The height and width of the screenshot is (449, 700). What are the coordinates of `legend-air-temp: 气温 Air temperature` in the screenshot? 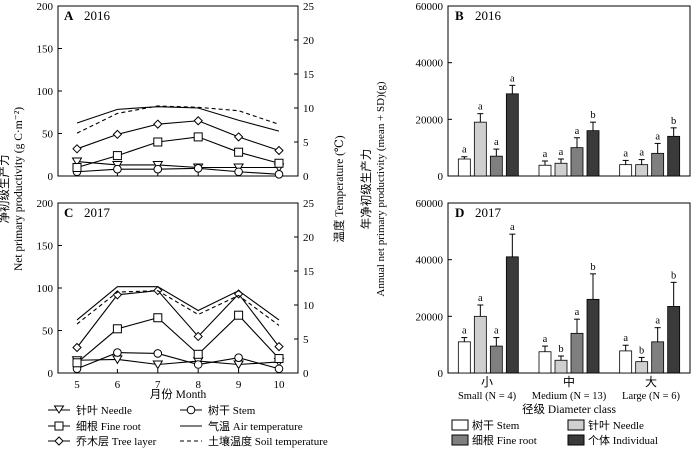 It's located at (241, 426).